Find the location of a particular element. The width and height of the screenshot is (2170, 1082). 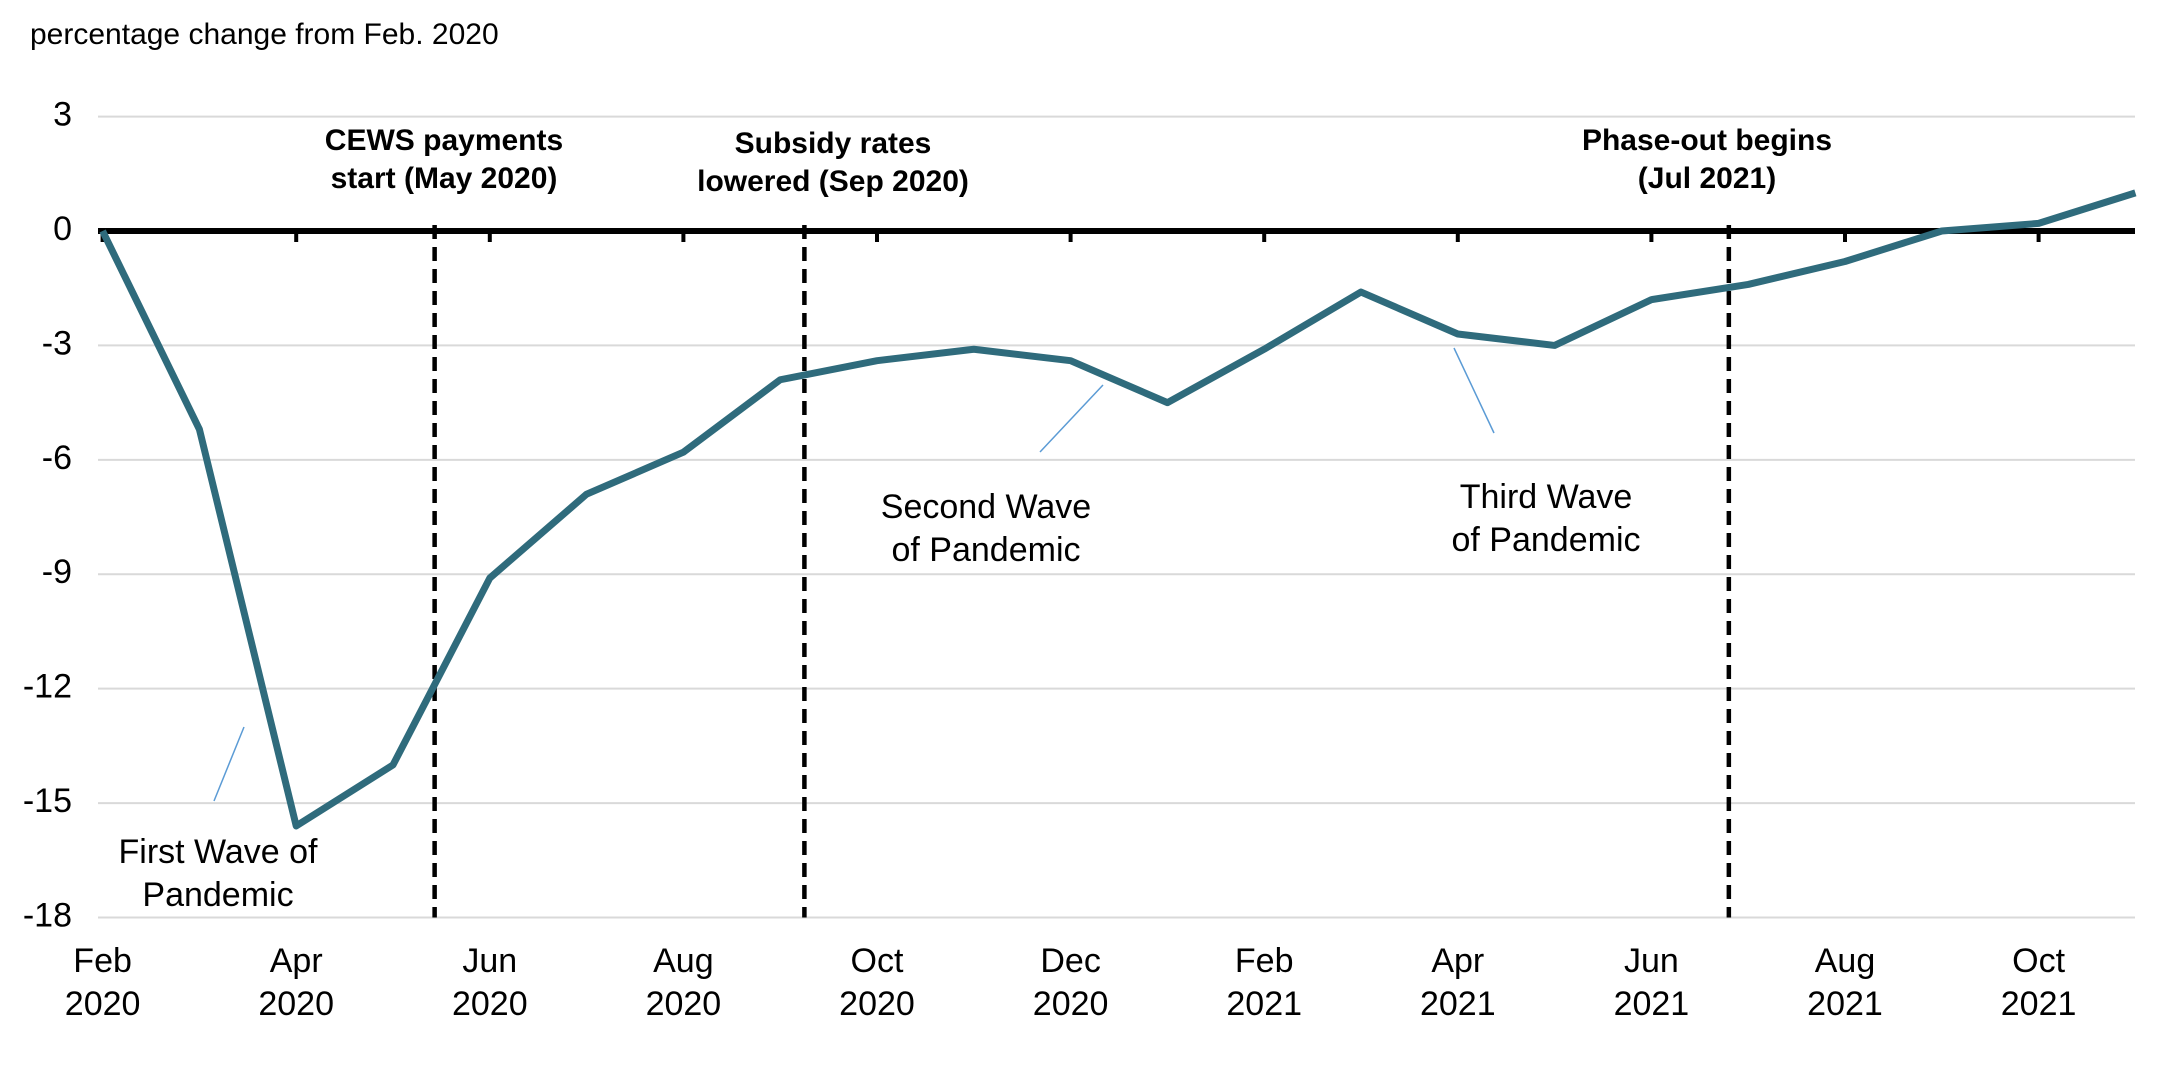

y-tick-label: 0 is located at coordinates (62, 229).